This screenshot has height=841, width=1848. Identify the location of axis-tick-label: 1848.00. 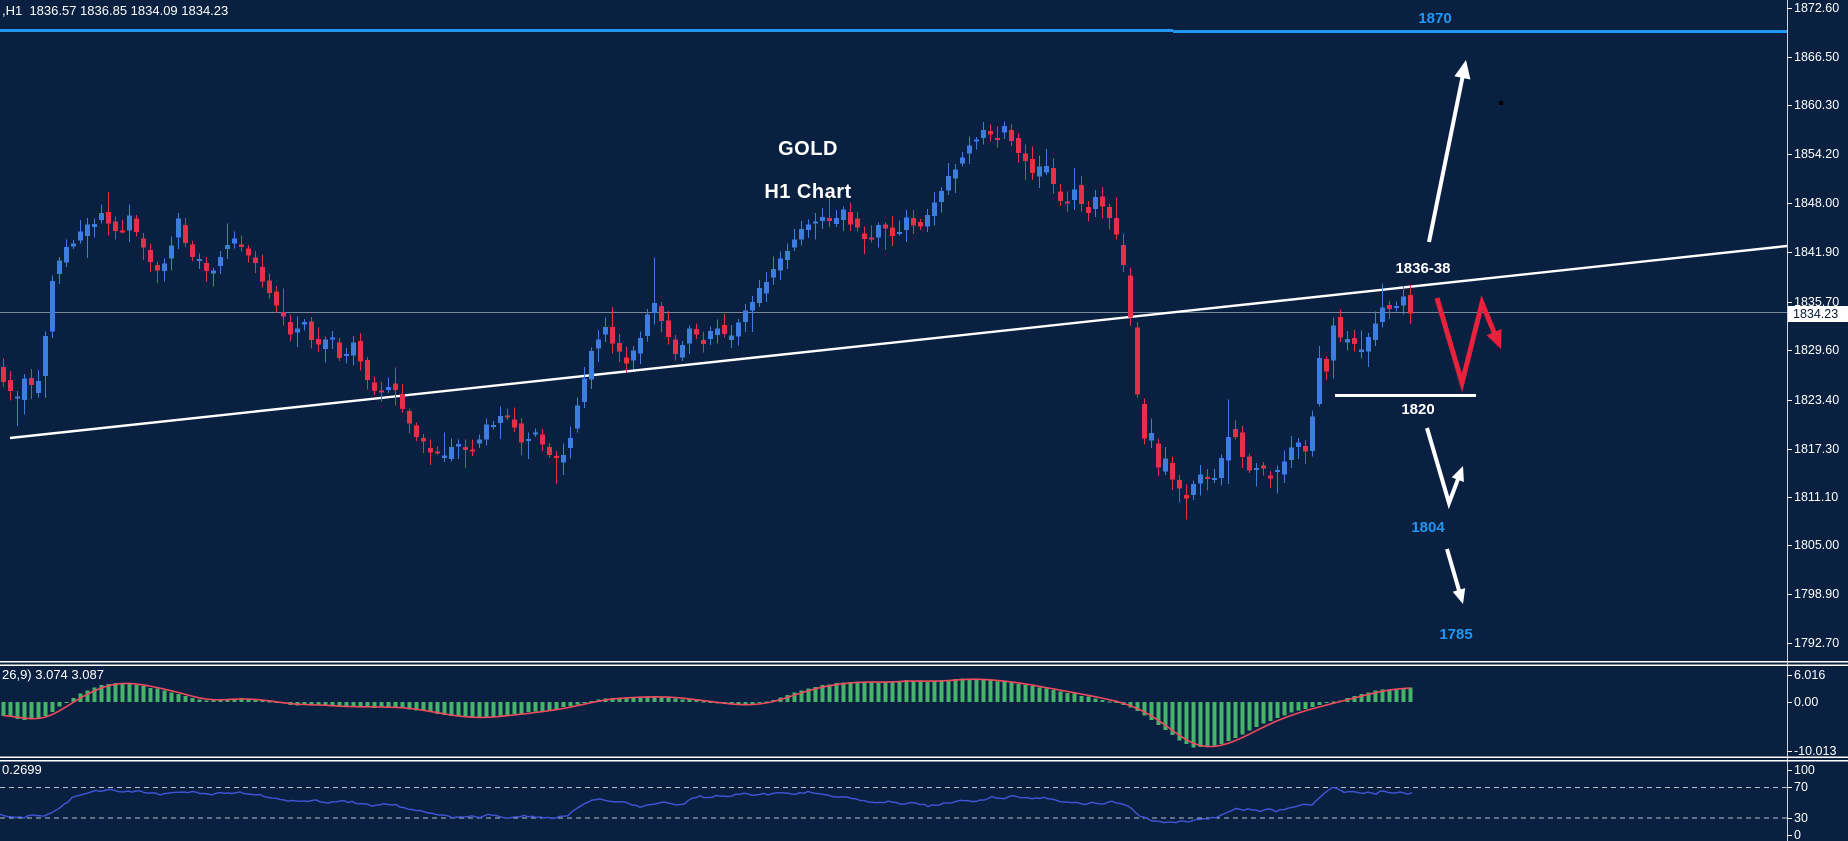
(1817, 203).